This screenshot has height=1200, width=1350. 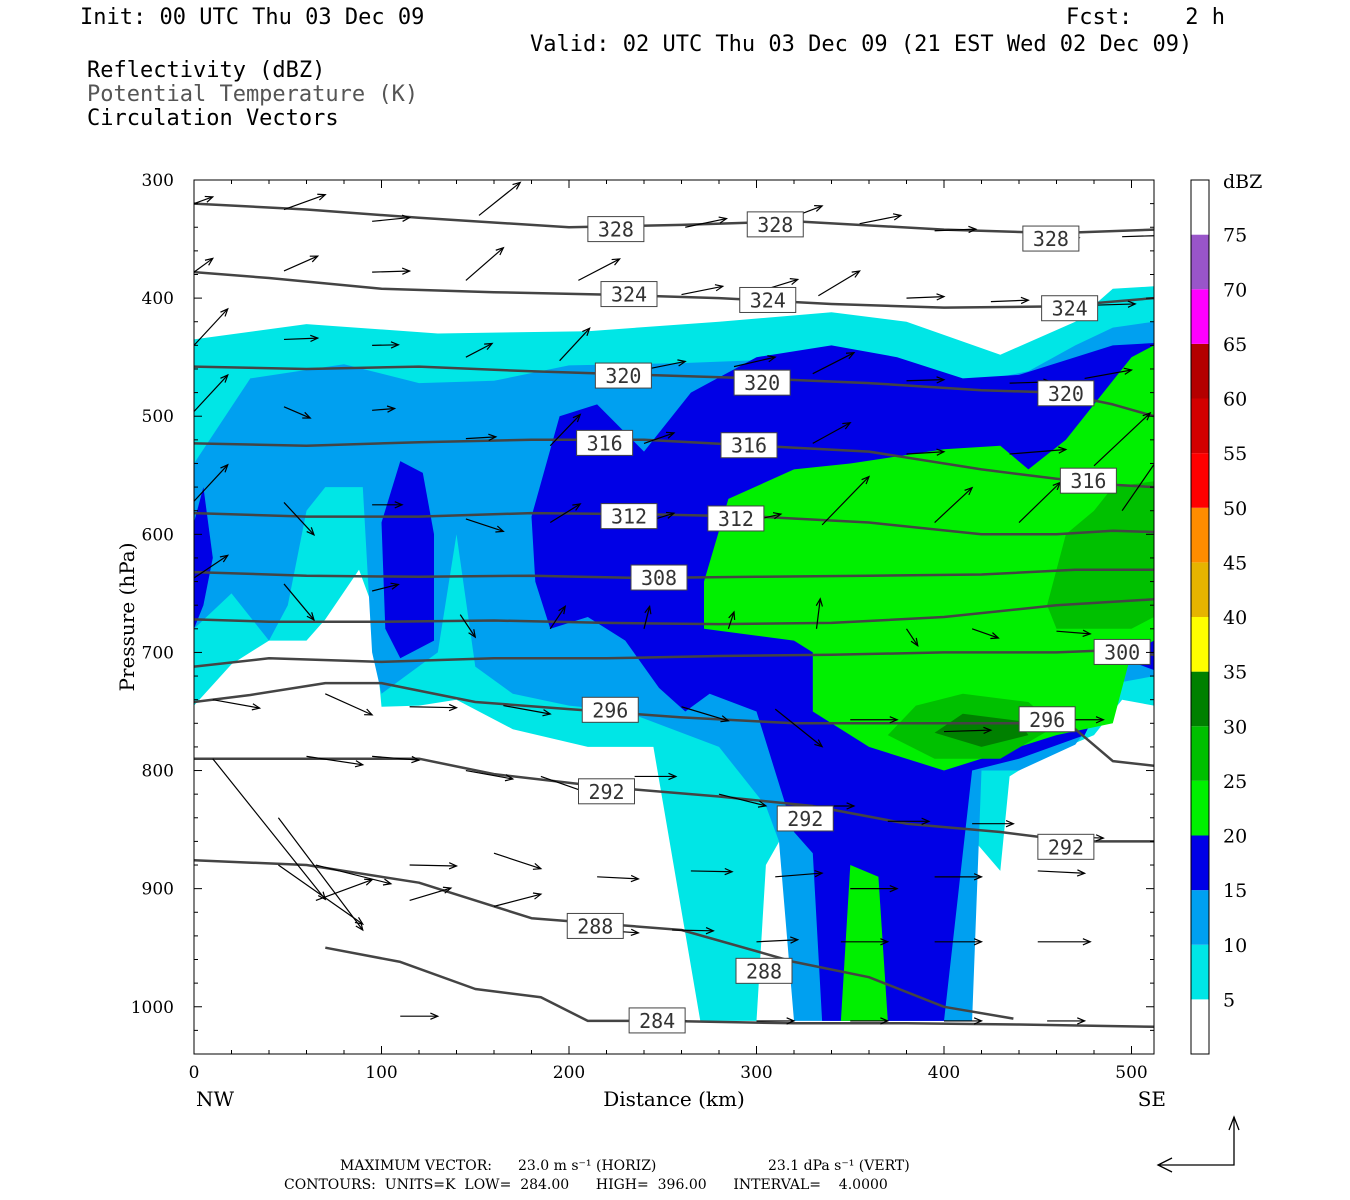 What do you see at coordinates (764, 971) in the screenshot?
I see `contour-label-text: 288` at bounding box center [764, 971].